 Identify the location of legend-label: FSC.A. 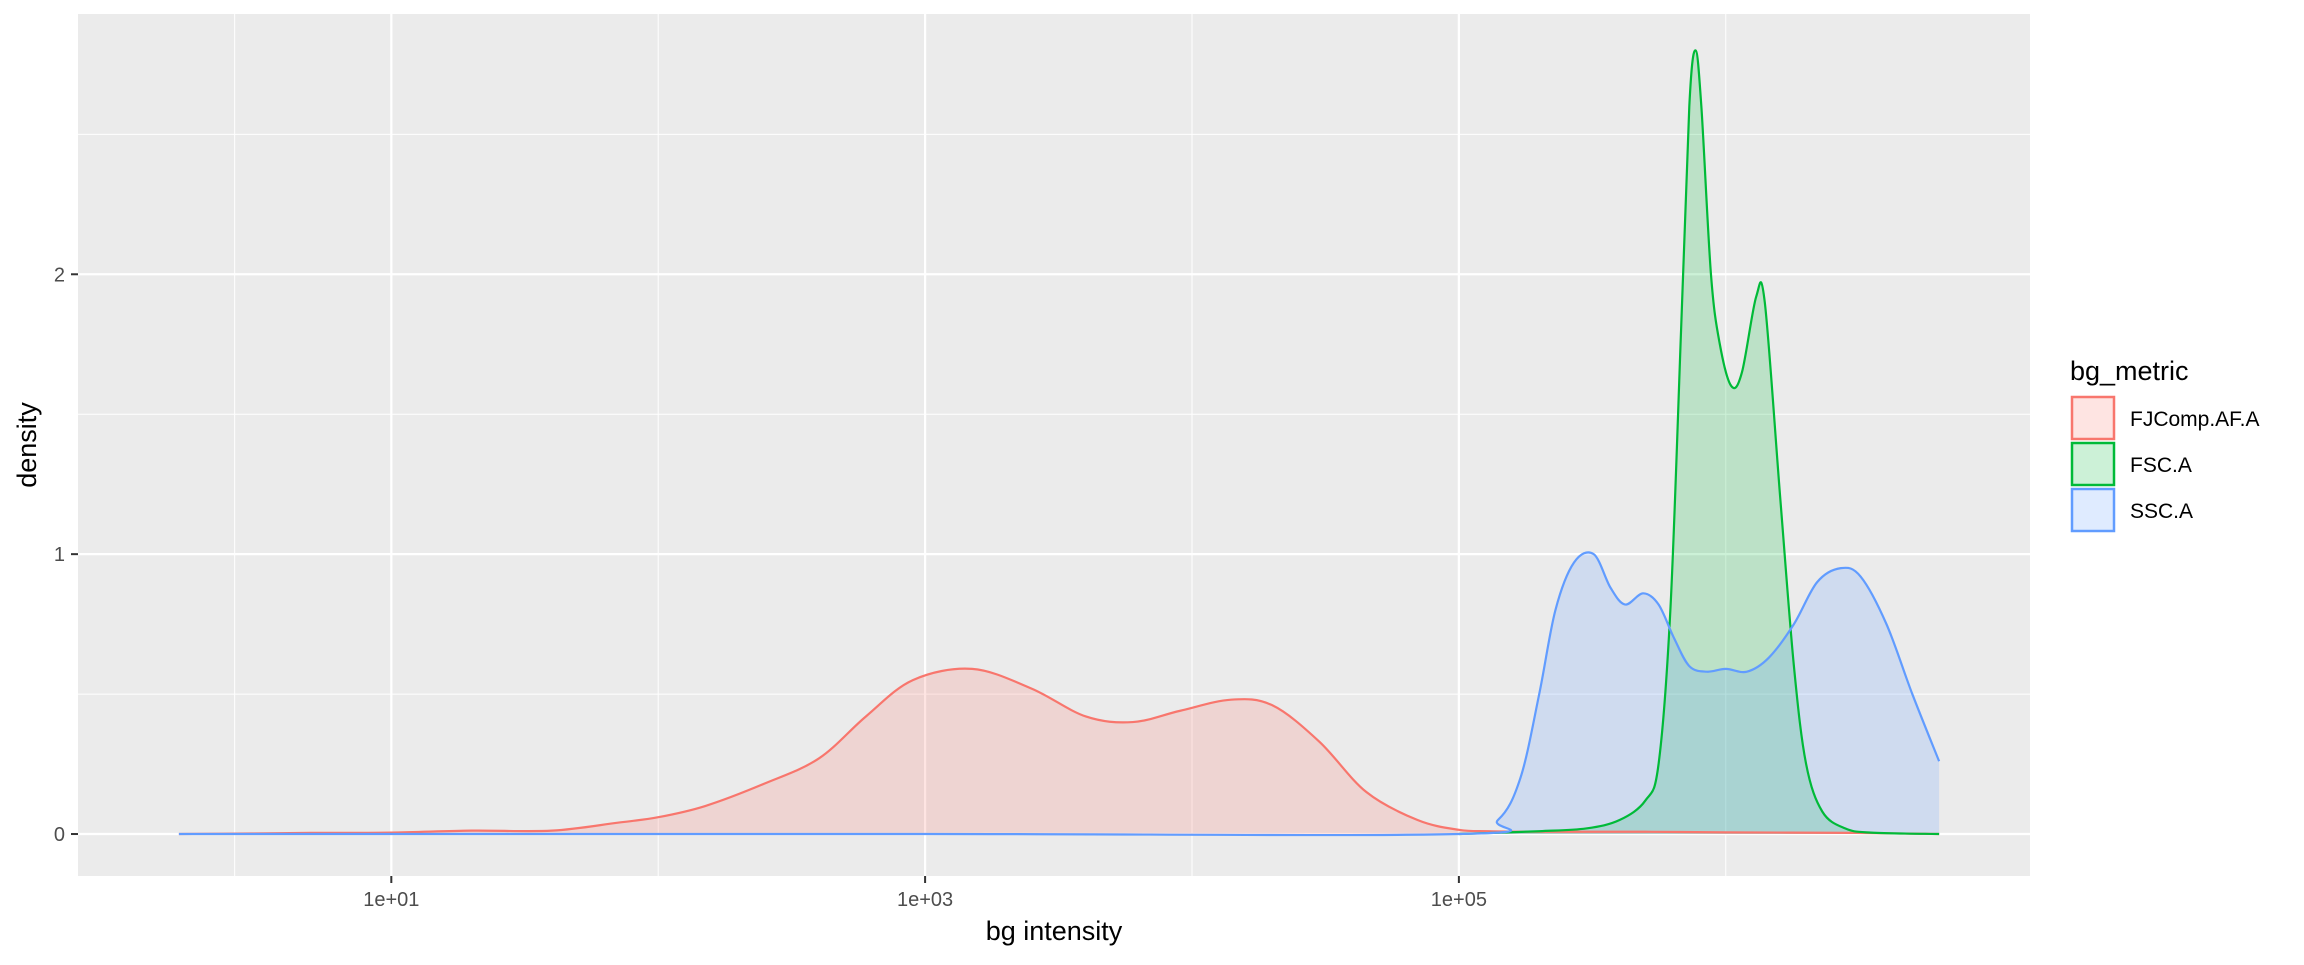
(2161, 465).